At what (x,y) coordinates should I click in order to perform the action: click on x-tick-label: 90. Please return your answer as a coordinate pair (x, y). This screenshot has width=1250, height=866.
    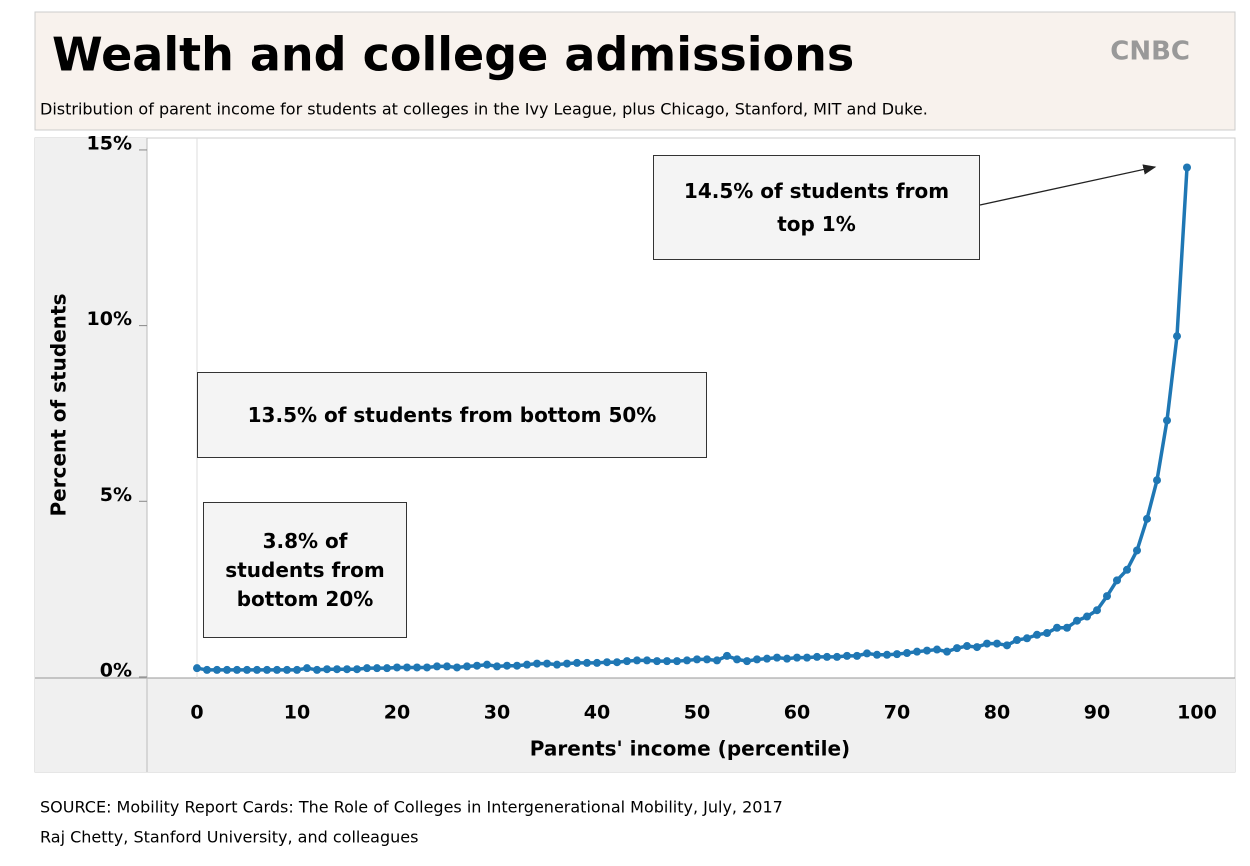
    Looking at the image, I should click on (1097, 713).